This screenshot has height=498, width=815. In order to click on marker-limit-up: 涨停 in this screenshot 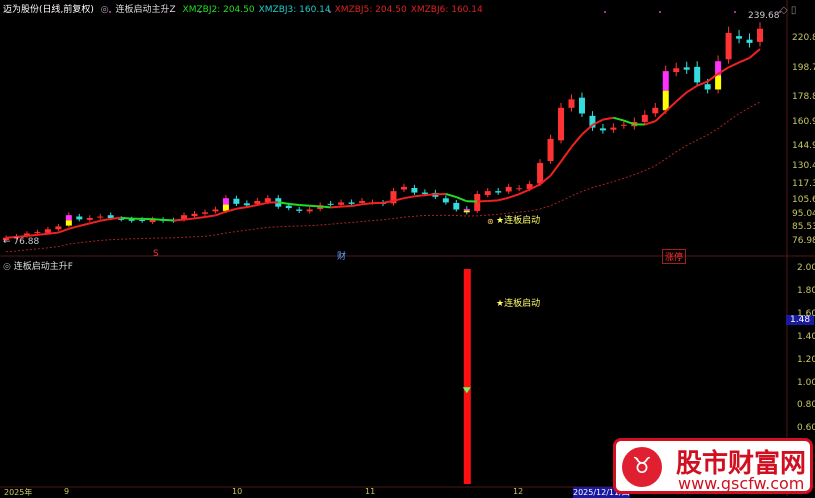, I will do `click(674, 256)`.